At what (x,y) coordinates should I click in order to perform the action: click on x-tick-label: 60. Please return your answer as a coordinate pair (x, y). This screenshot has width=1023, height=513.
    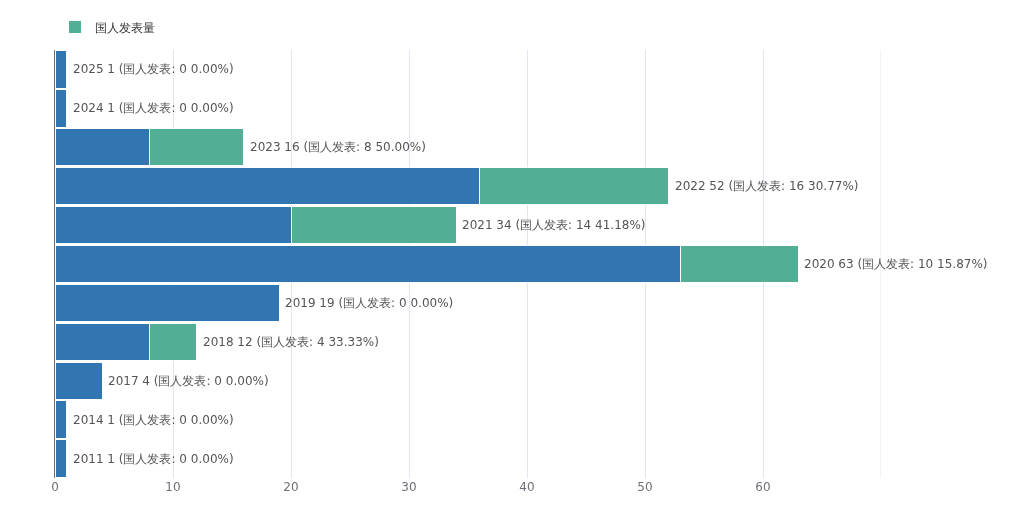
    Looking at the image, I should click on (763, 487).